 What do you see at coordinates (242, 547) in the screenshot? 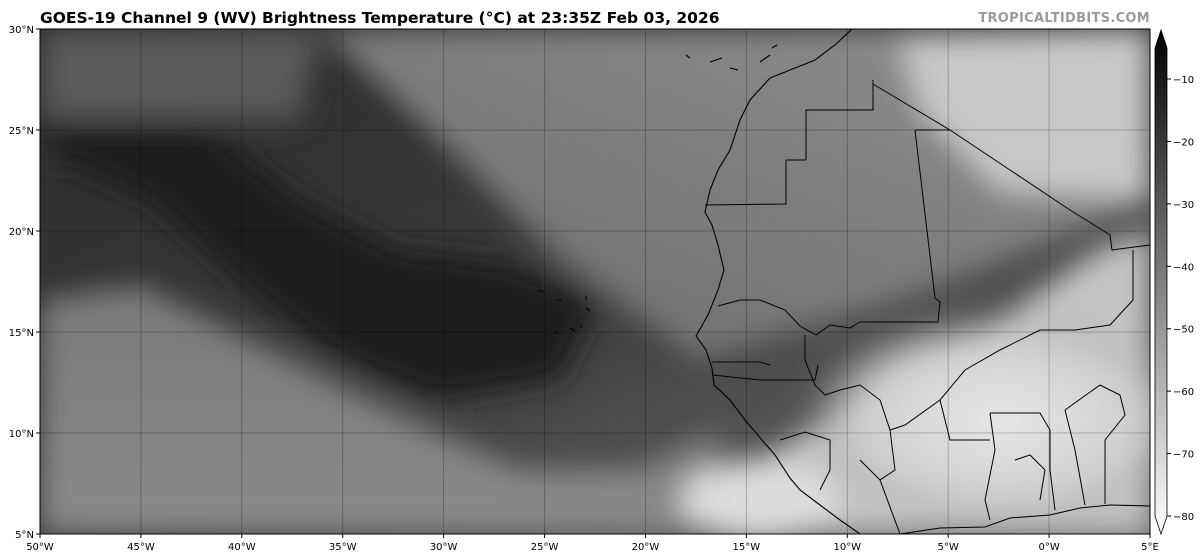
I see `x-tick-label: 40°W` at bounding box center [242, 547].